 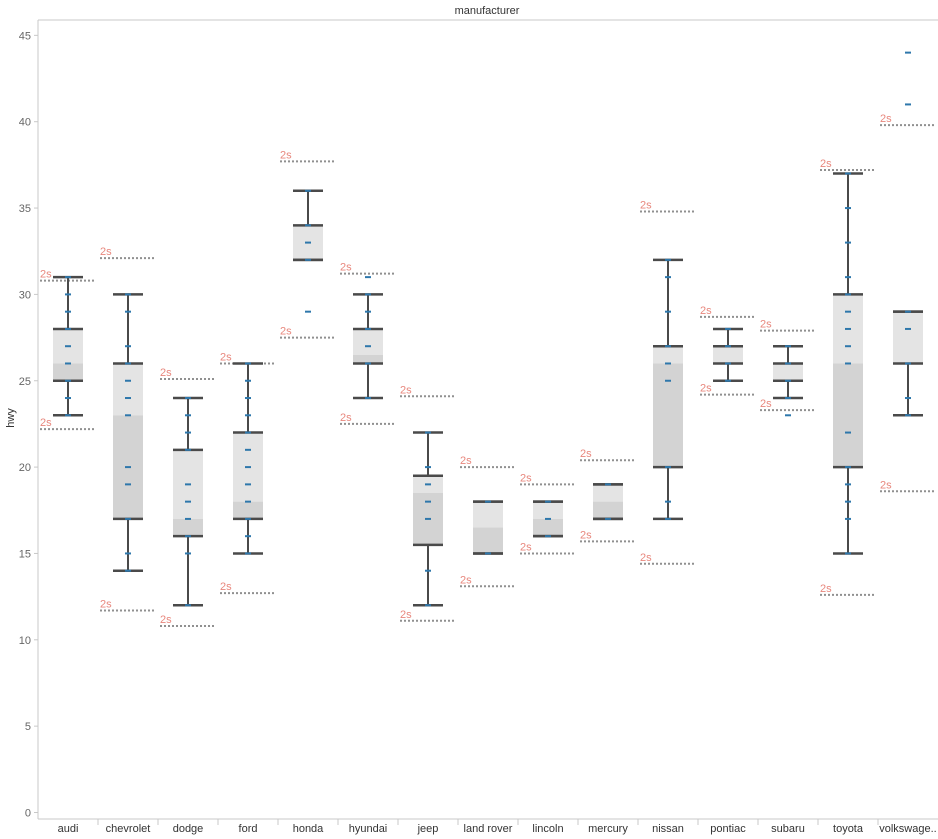 I want to click on y-tick-label: 15, so click(x=25, y=554).